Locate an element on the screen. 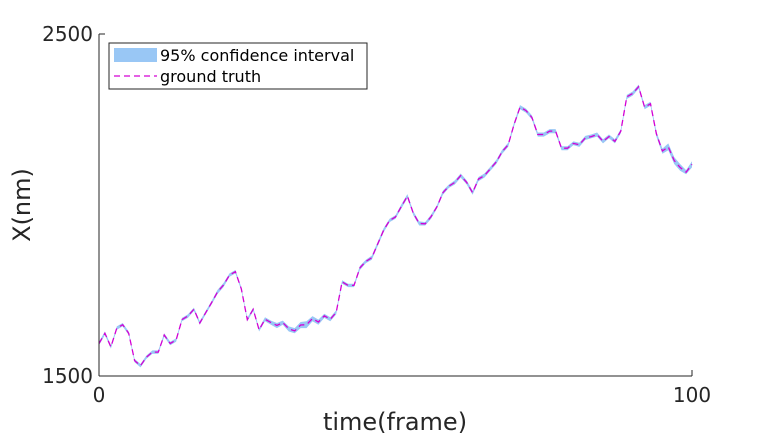  x-axis-label: time(frame) is located at coordinates (395, 422).